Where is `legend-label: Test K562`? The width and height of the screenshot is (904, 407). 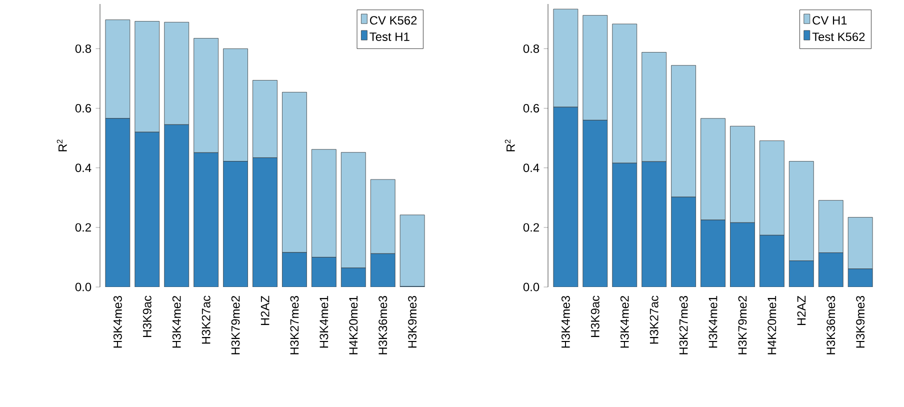 legend-label: Test K562 is located at coordinates (838, 37).